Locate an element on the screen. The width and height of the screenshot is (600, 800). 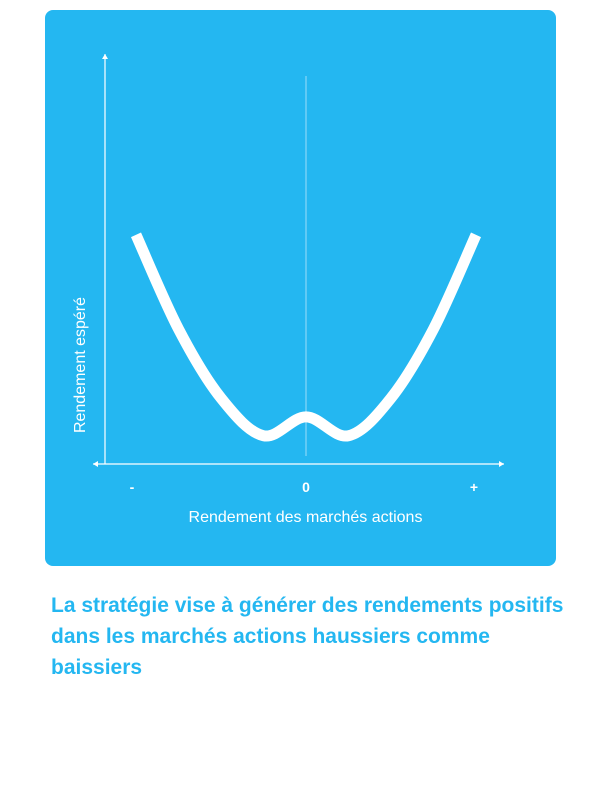
x-tick-label: - is located at coordinates (132, 487).